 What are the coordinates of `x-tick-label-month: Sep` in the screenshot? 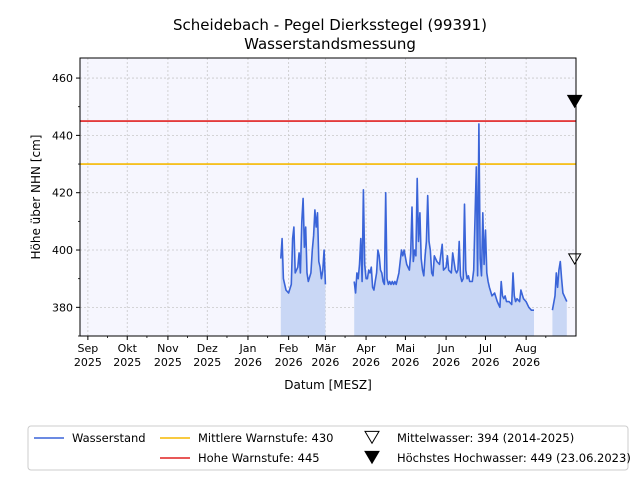 It's located at (88, 348).